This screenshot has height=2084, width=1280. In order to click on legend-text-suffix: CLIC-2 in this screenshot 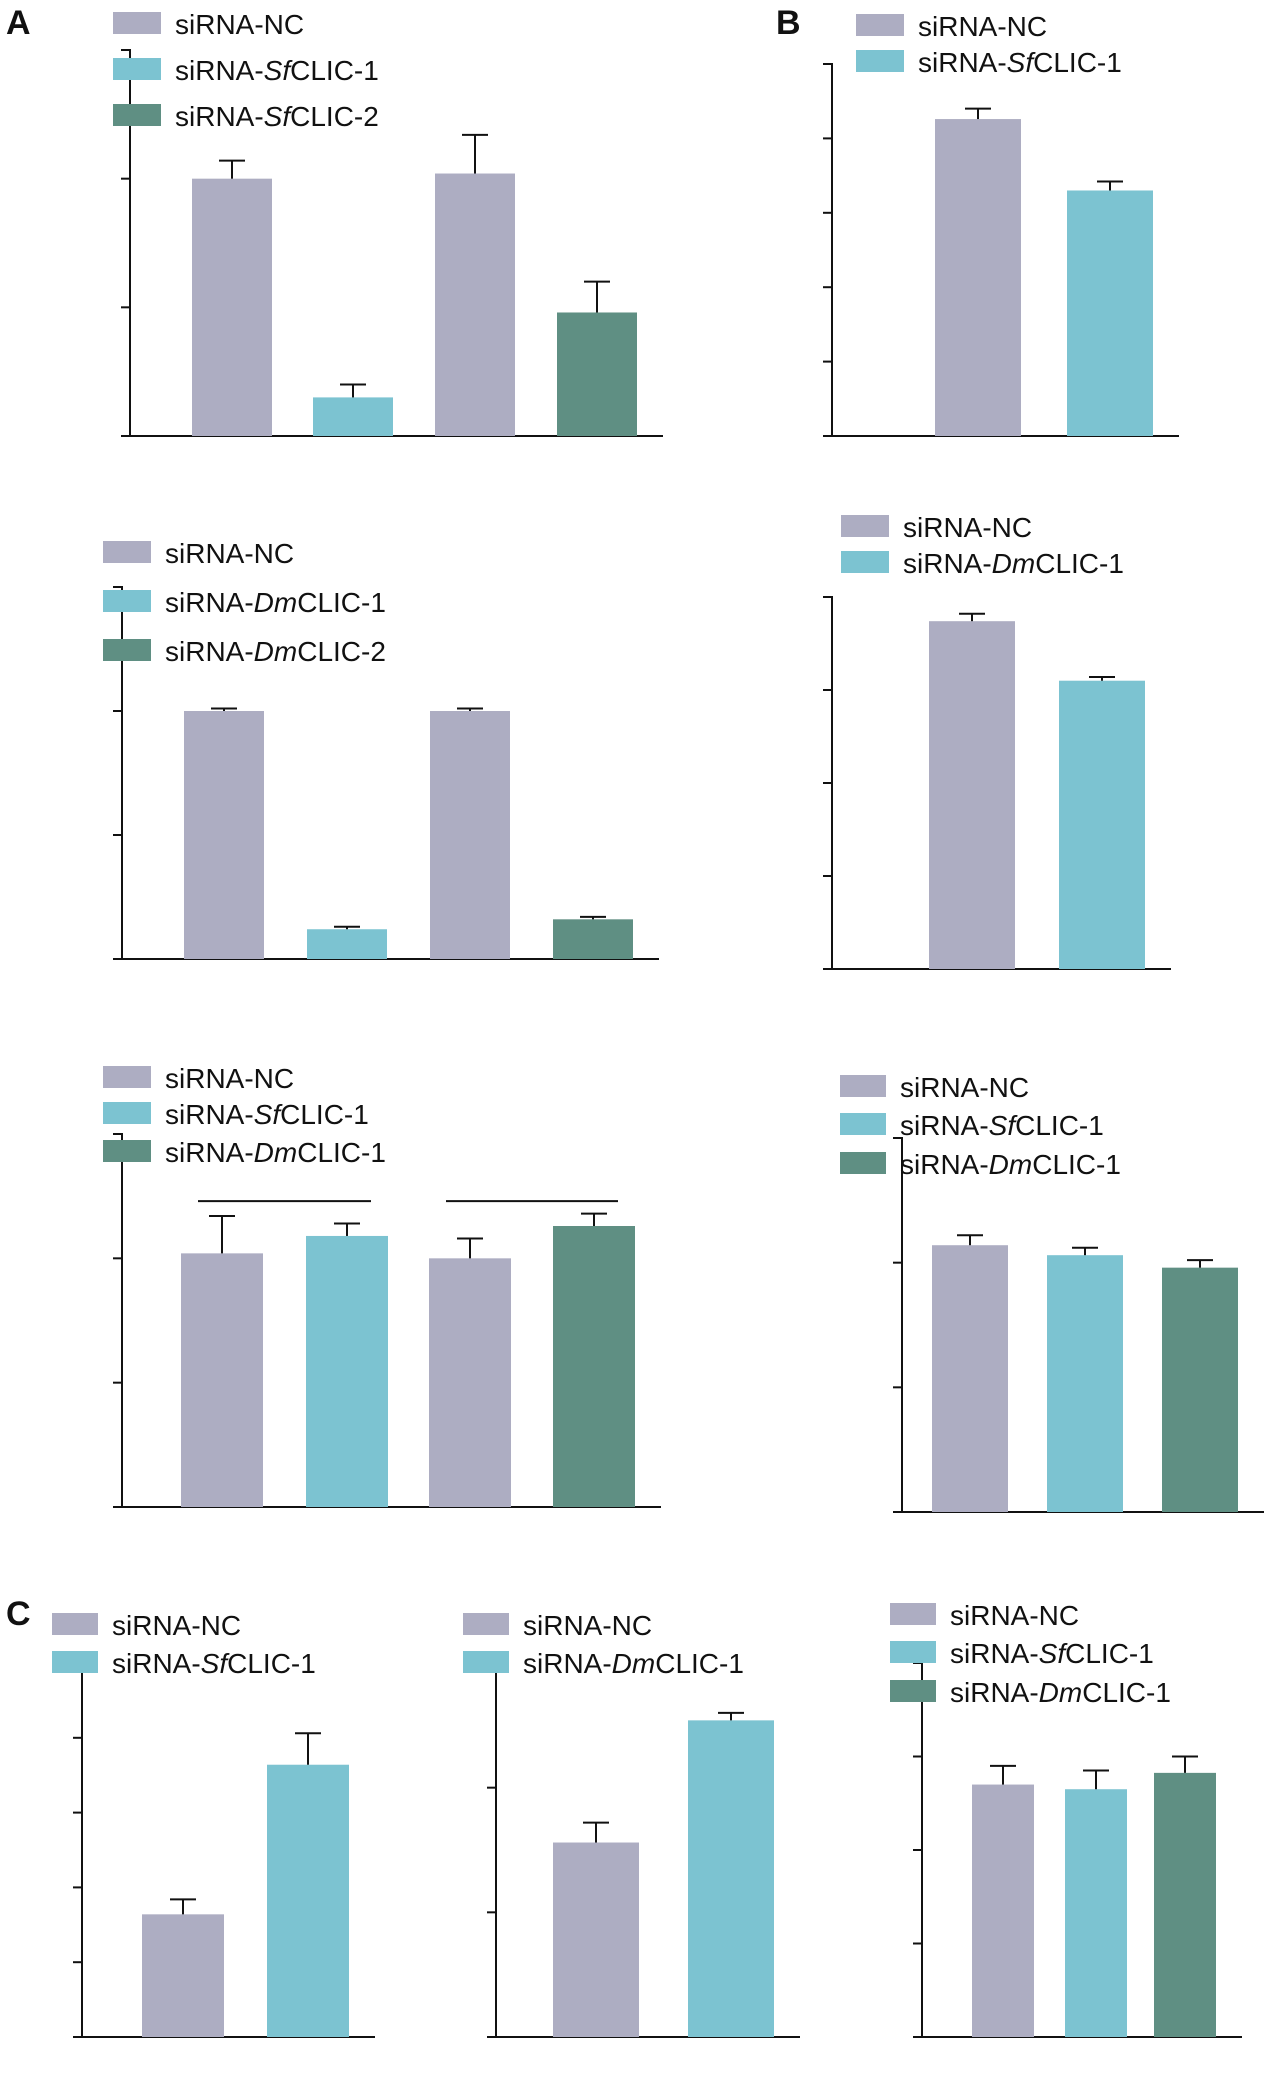, I will do `click(334, 116)`.